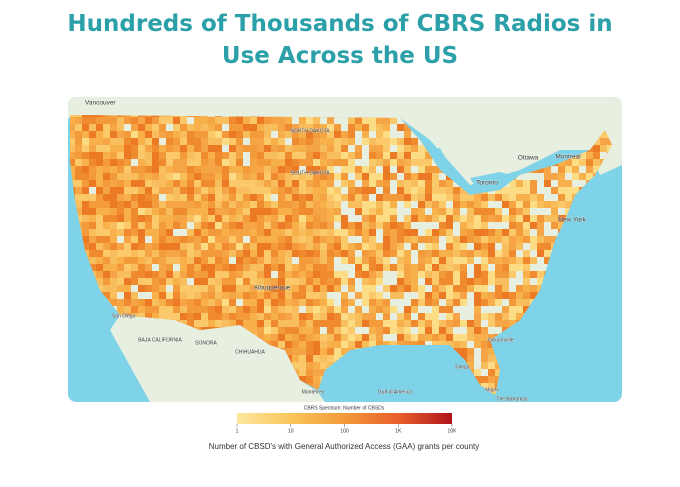  Describe the element at coordinates (344, 431) in the screenshot. I see `legend-tick-label: 100` at that location.